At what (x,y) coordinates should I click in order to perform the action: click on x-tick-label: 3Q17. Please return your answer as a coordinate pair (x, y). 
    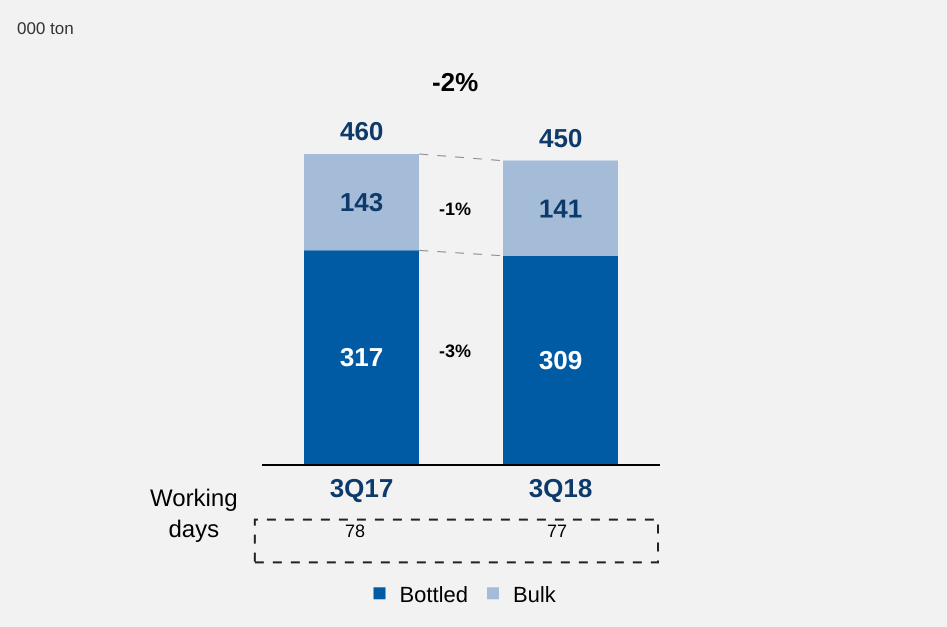
    Looking at the image, I should click on (362, 488).